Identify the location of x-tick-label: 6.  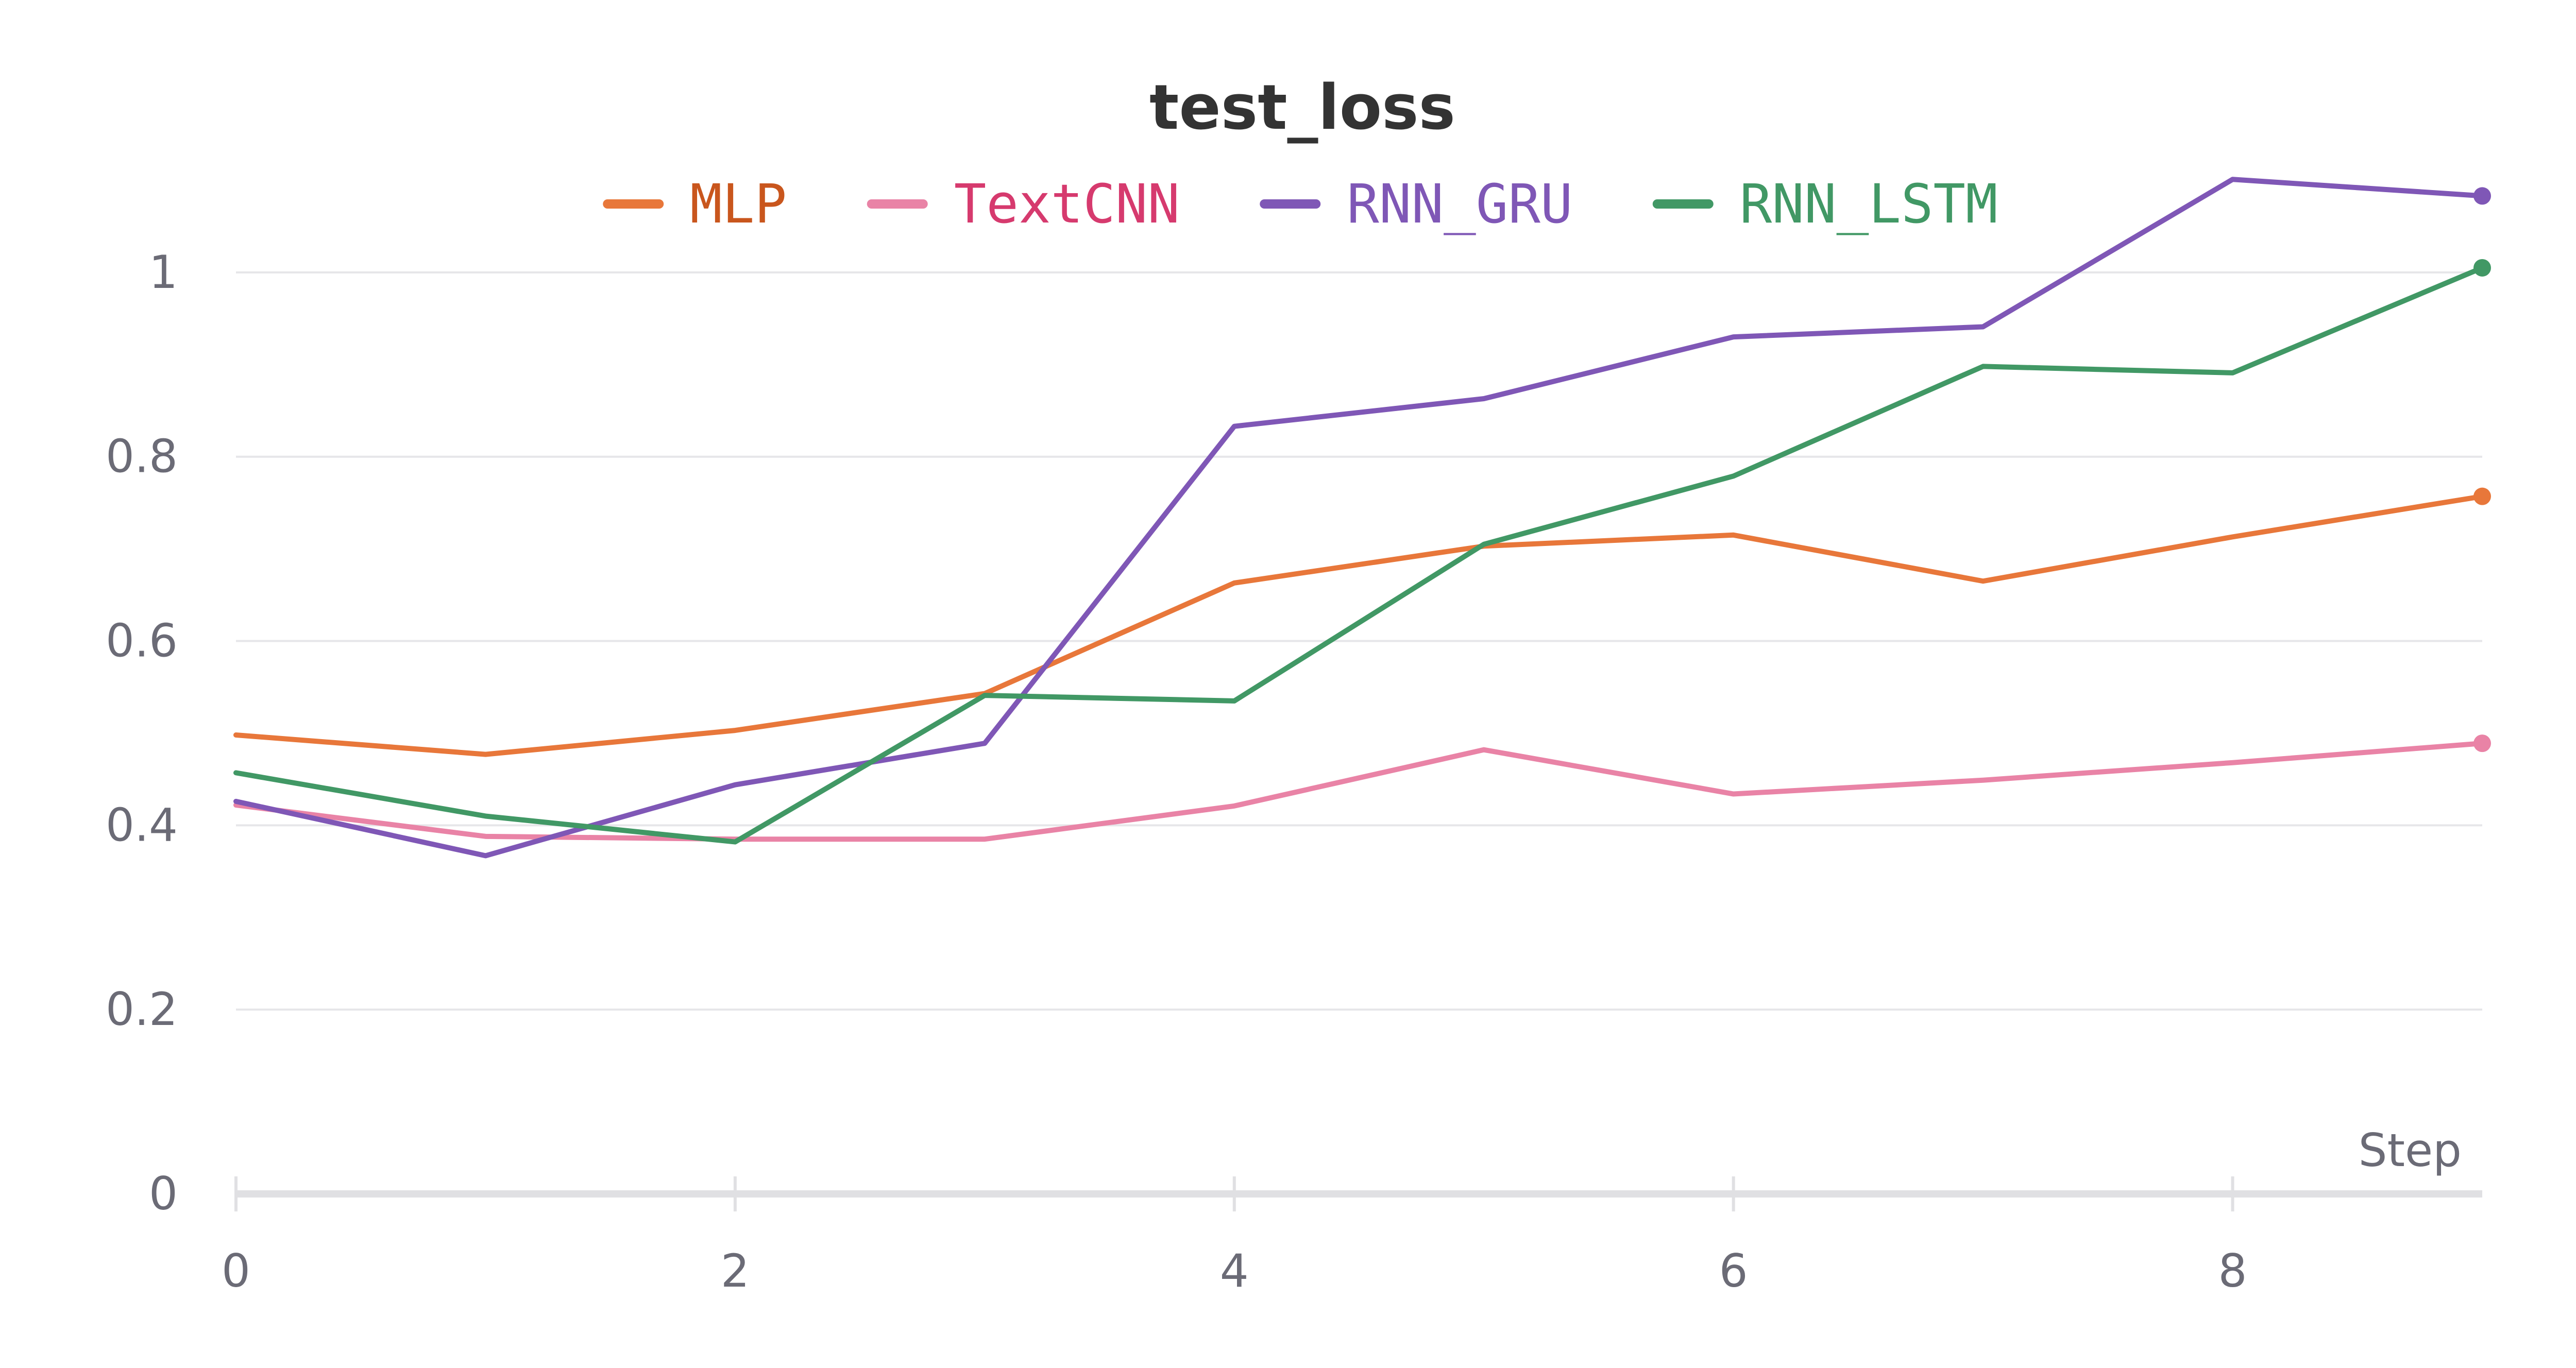
(1733, 1270).